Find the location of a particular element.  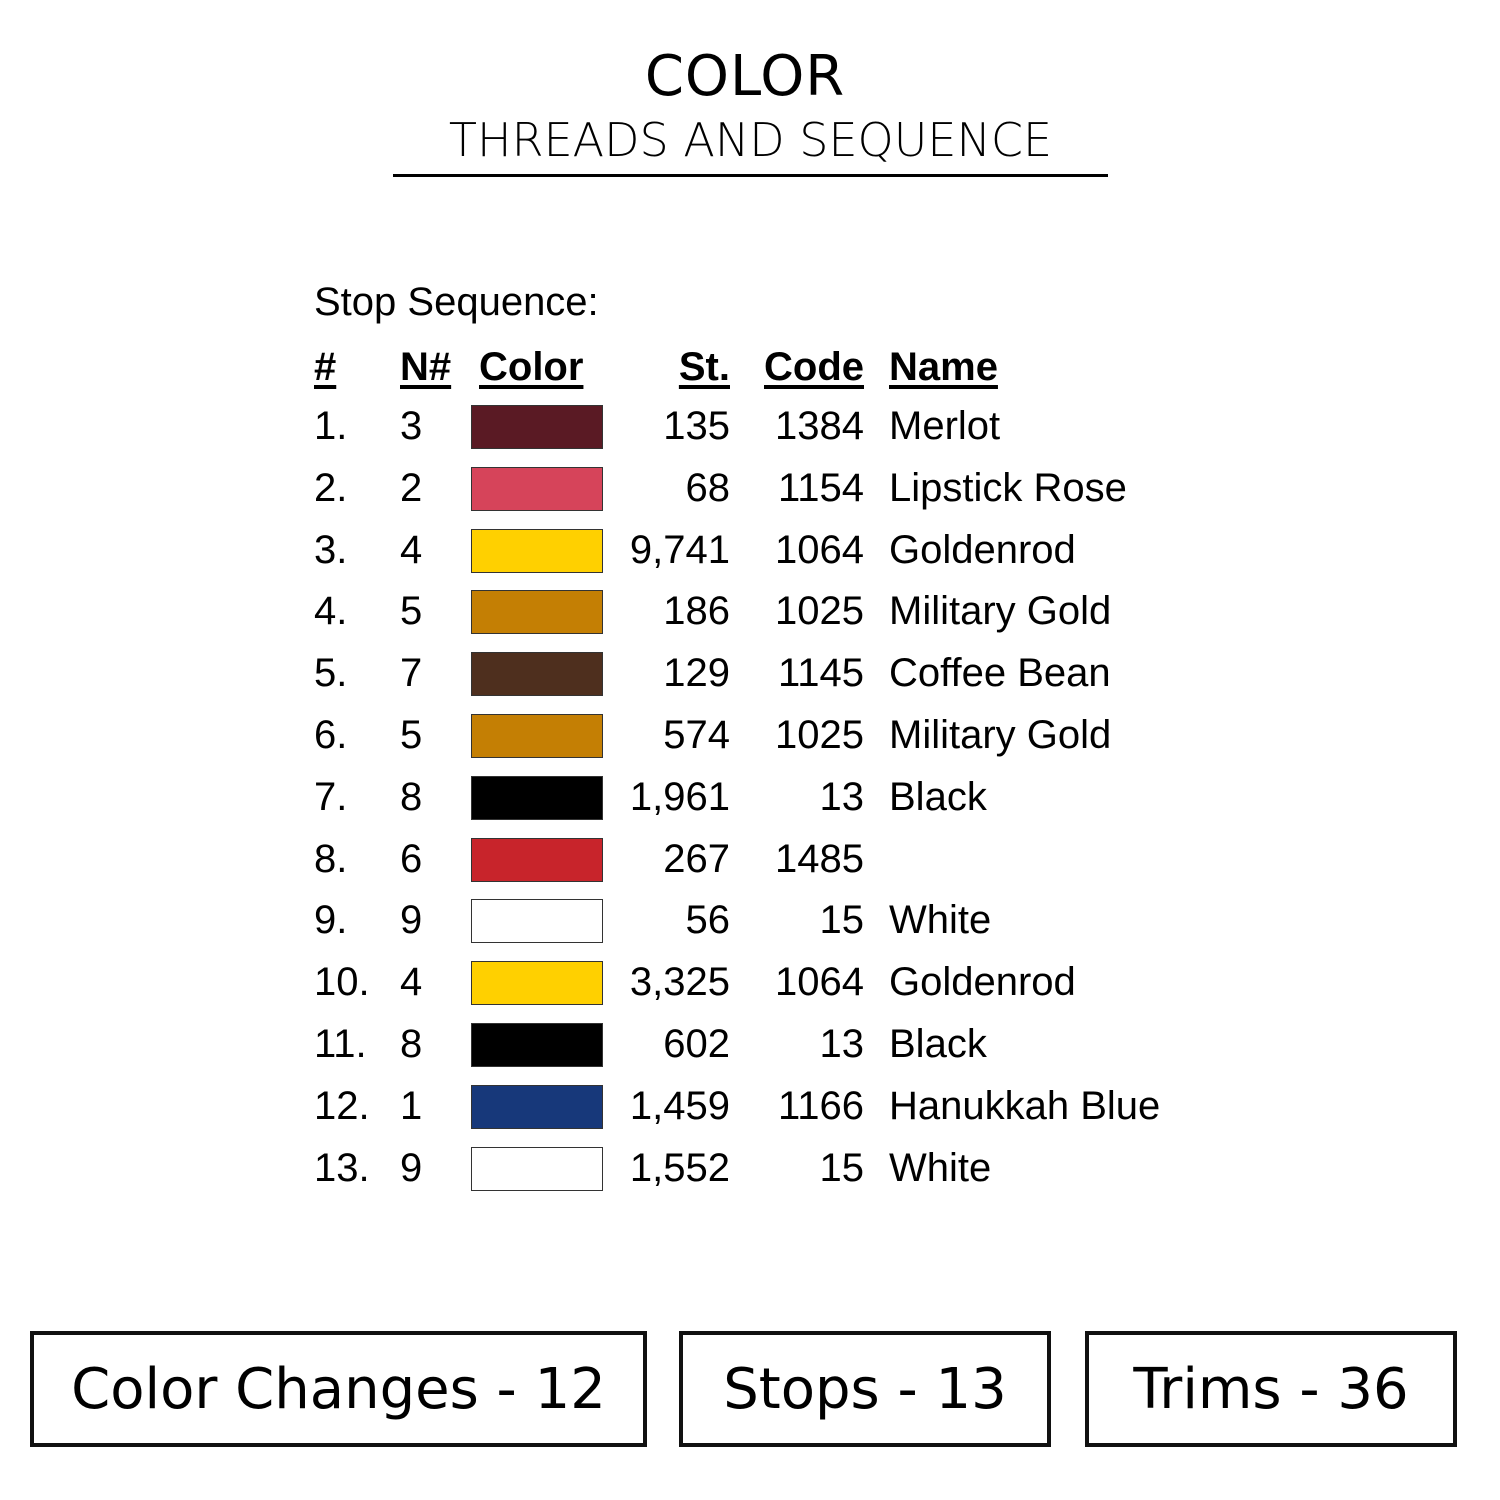

table-row: 6. 5 574 1025 Military Gold is located at coordinates (750, 738).